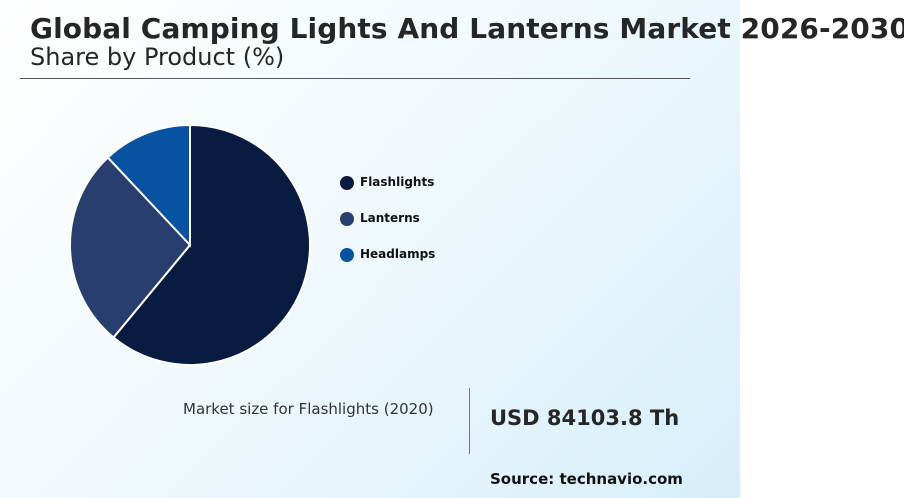 Image resolution: width=904 pixels, height=498 pixels. What do you see at coordinates (397, 182) in the screenshot?
I see `legend-label: Flashlights` at bounding box center [397, 182].